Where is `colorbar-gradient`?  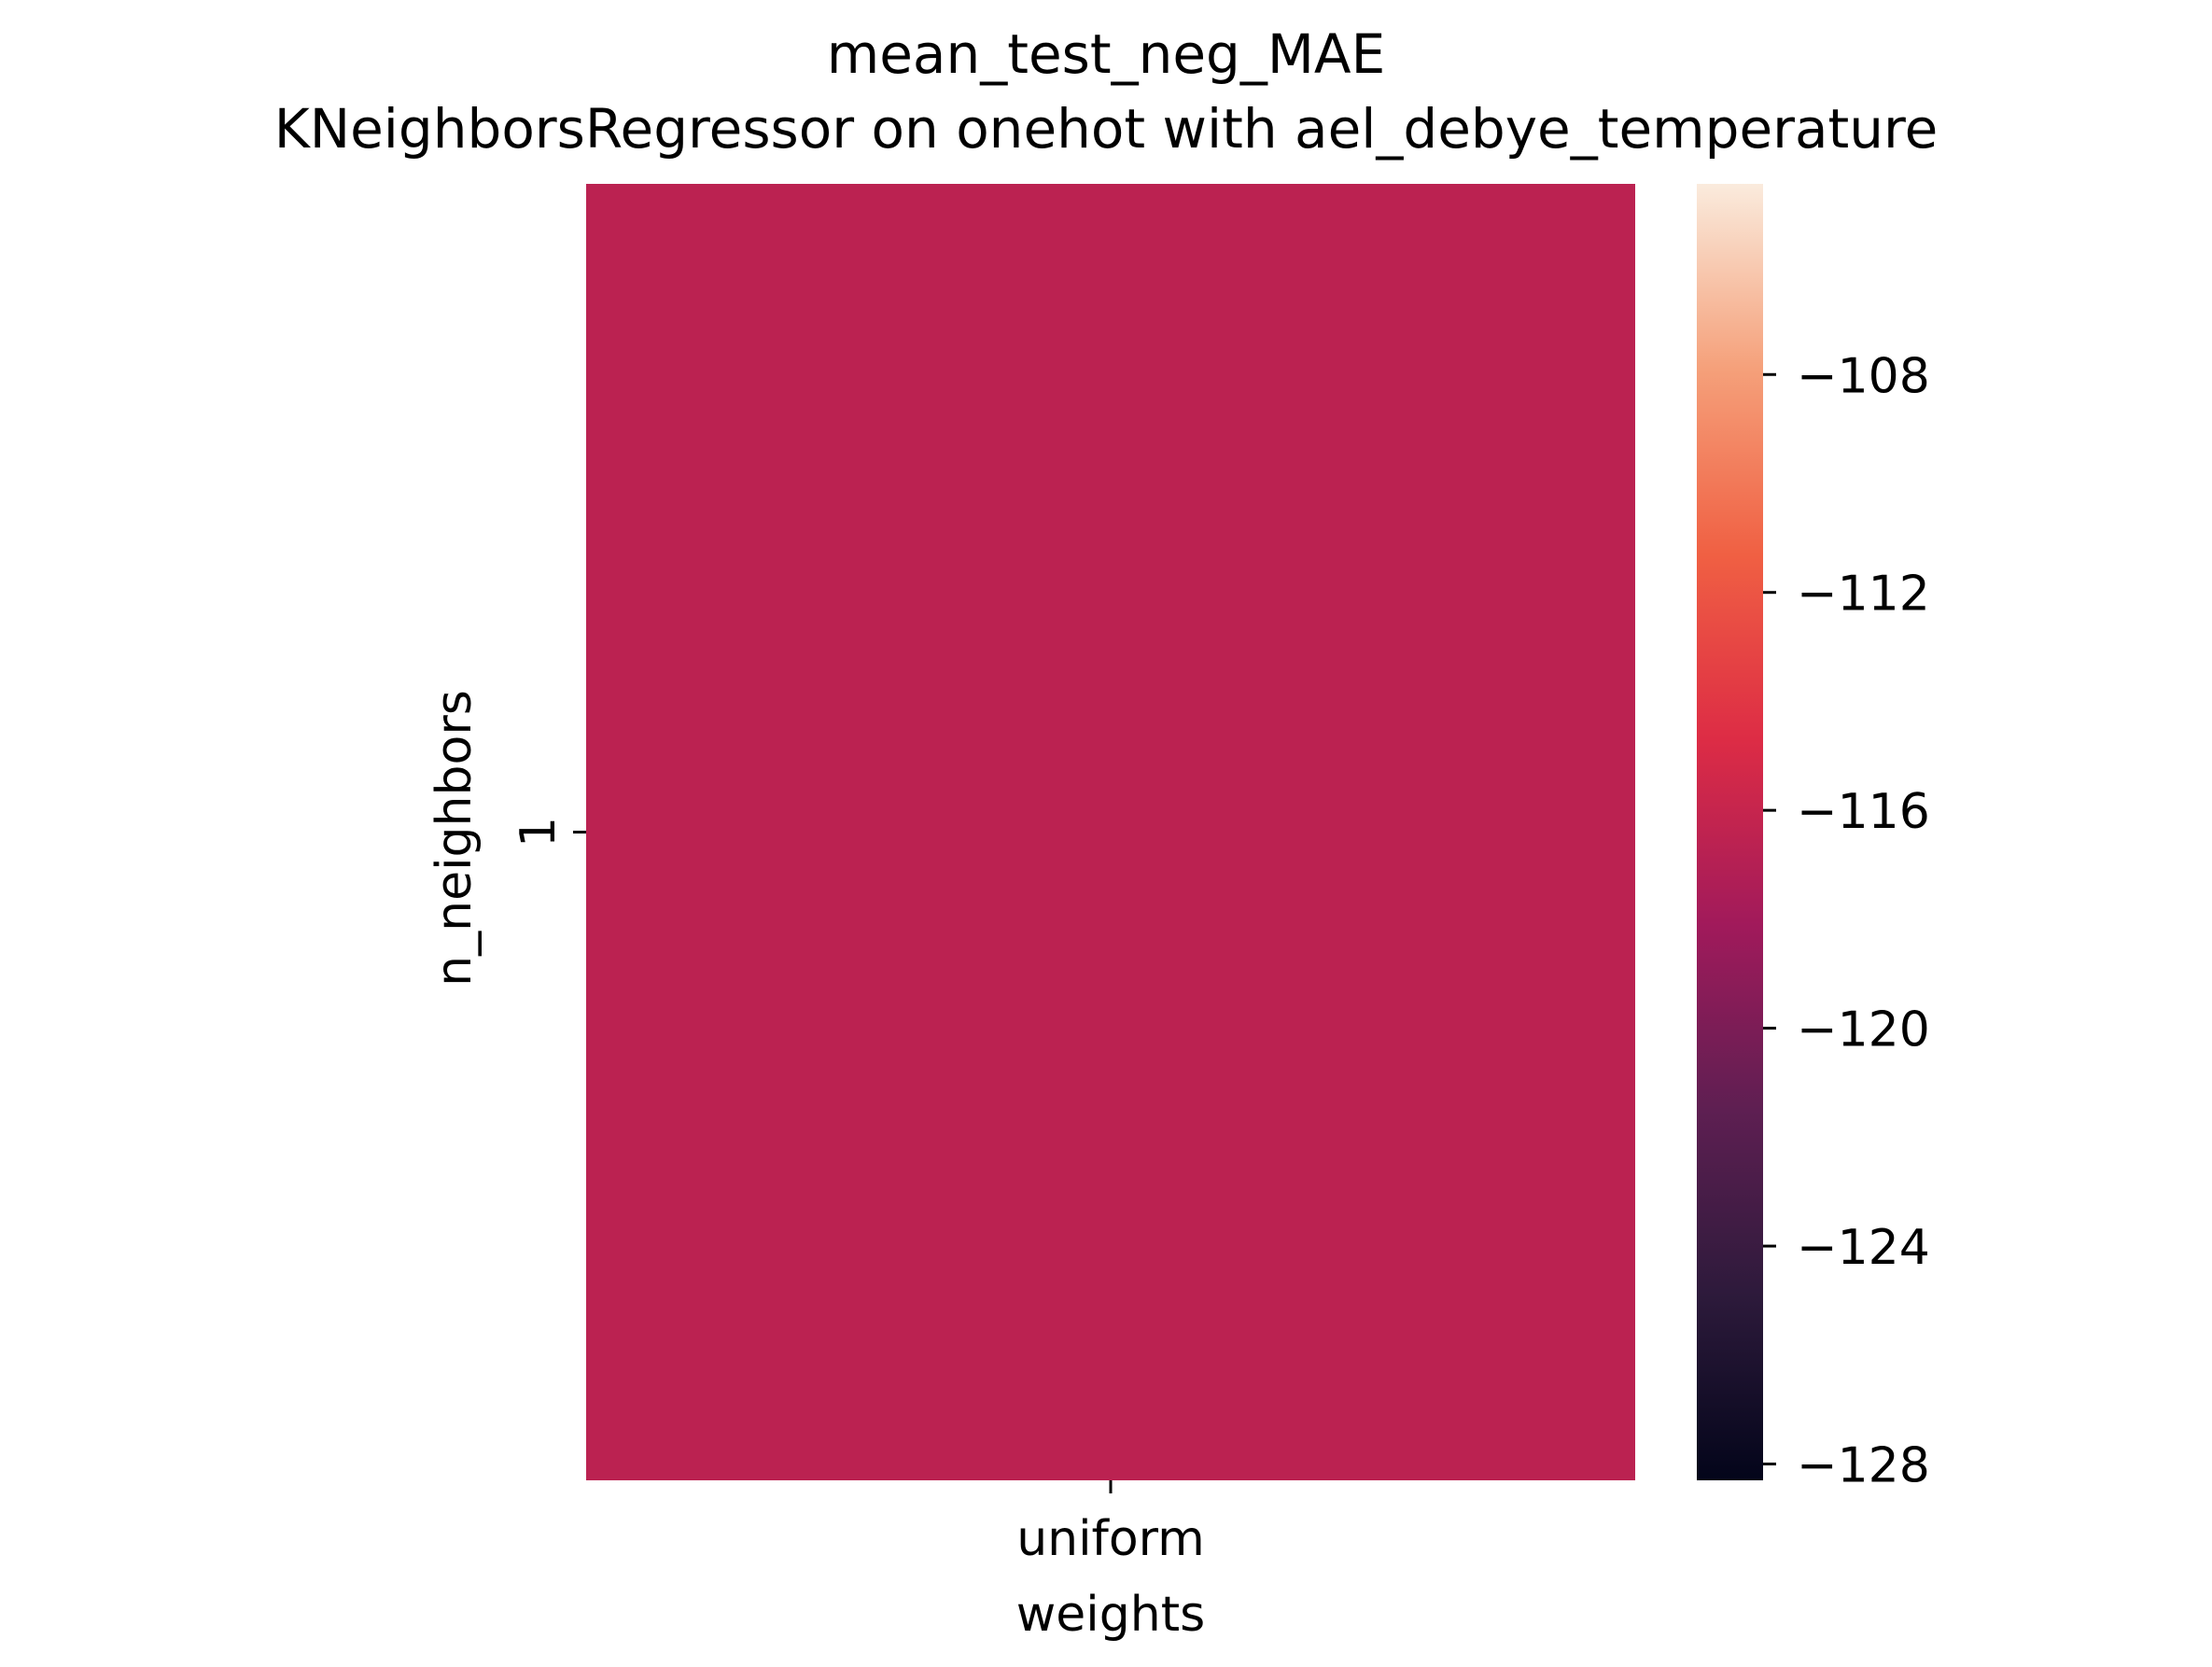 colorbar-gradient is located at coordinates (1730, 832).